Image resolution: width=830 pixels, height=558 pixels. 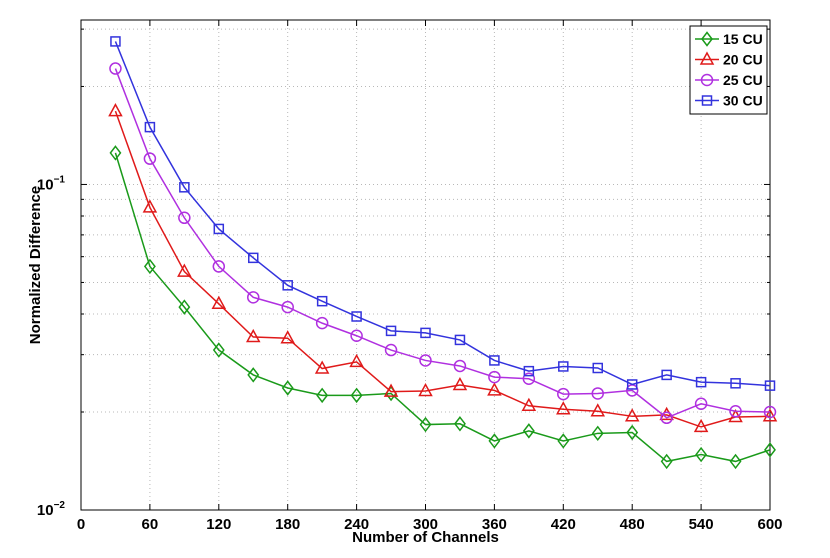 I want to click on y-tick-label: 10−2, so click(x=51, y=509).